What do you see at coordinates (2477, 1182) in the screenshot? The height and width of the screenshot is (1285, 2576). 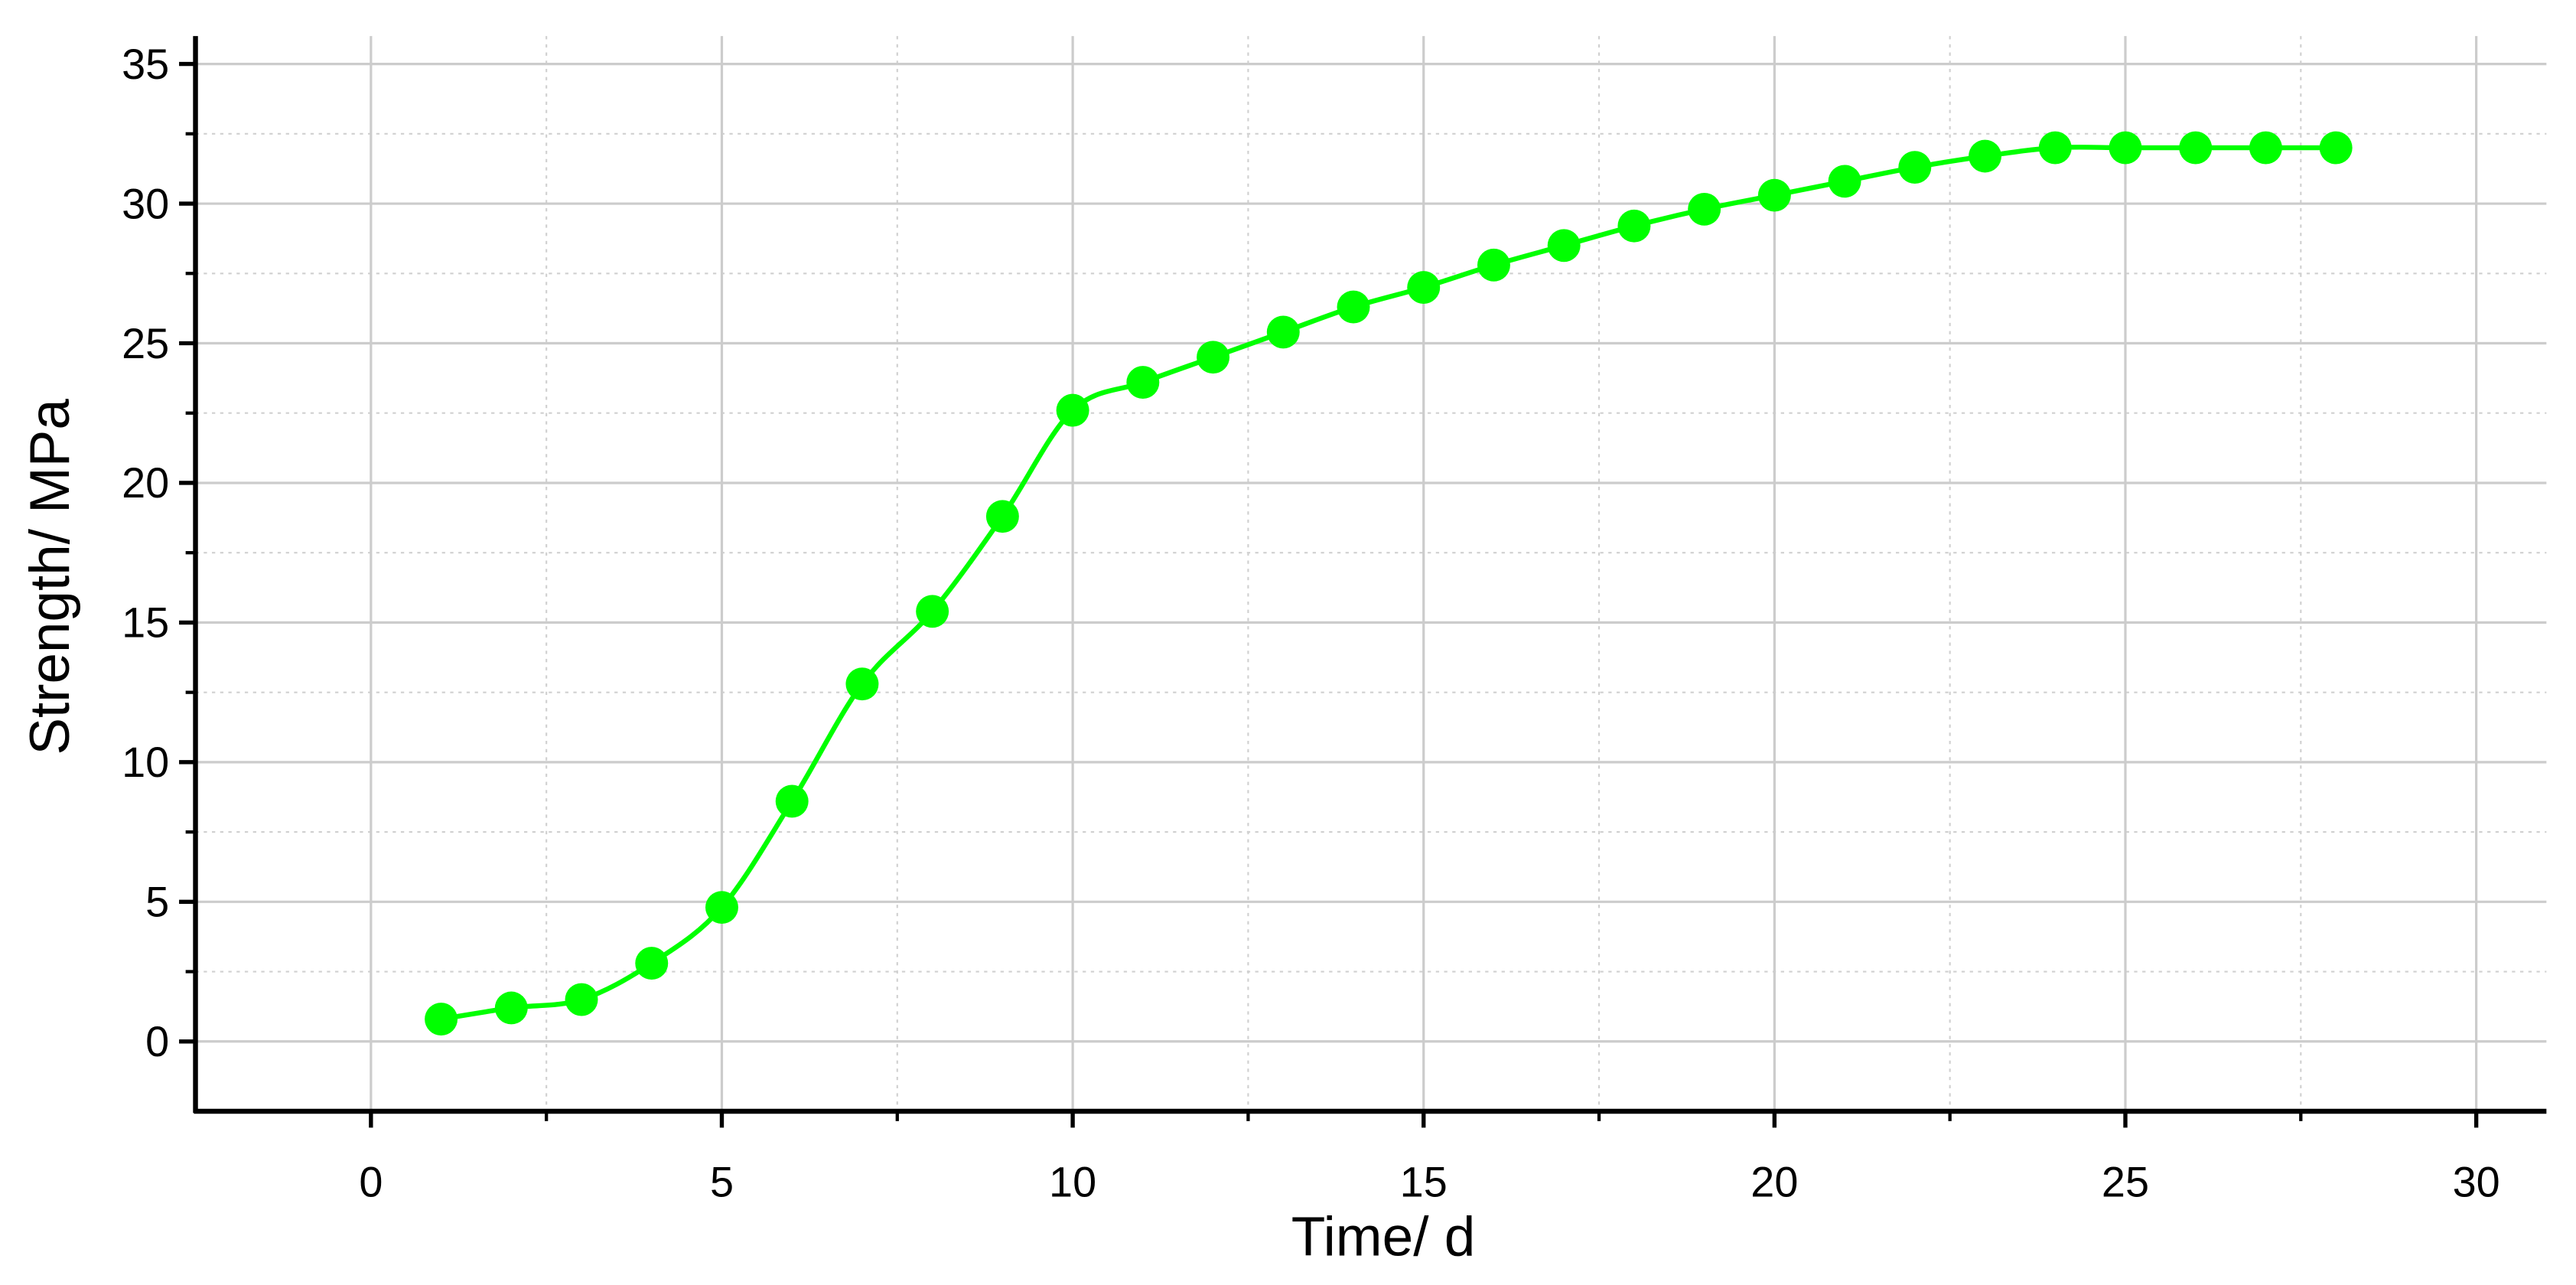 I see `x-tick-label: 30` at bounding box center [2477, 1182].